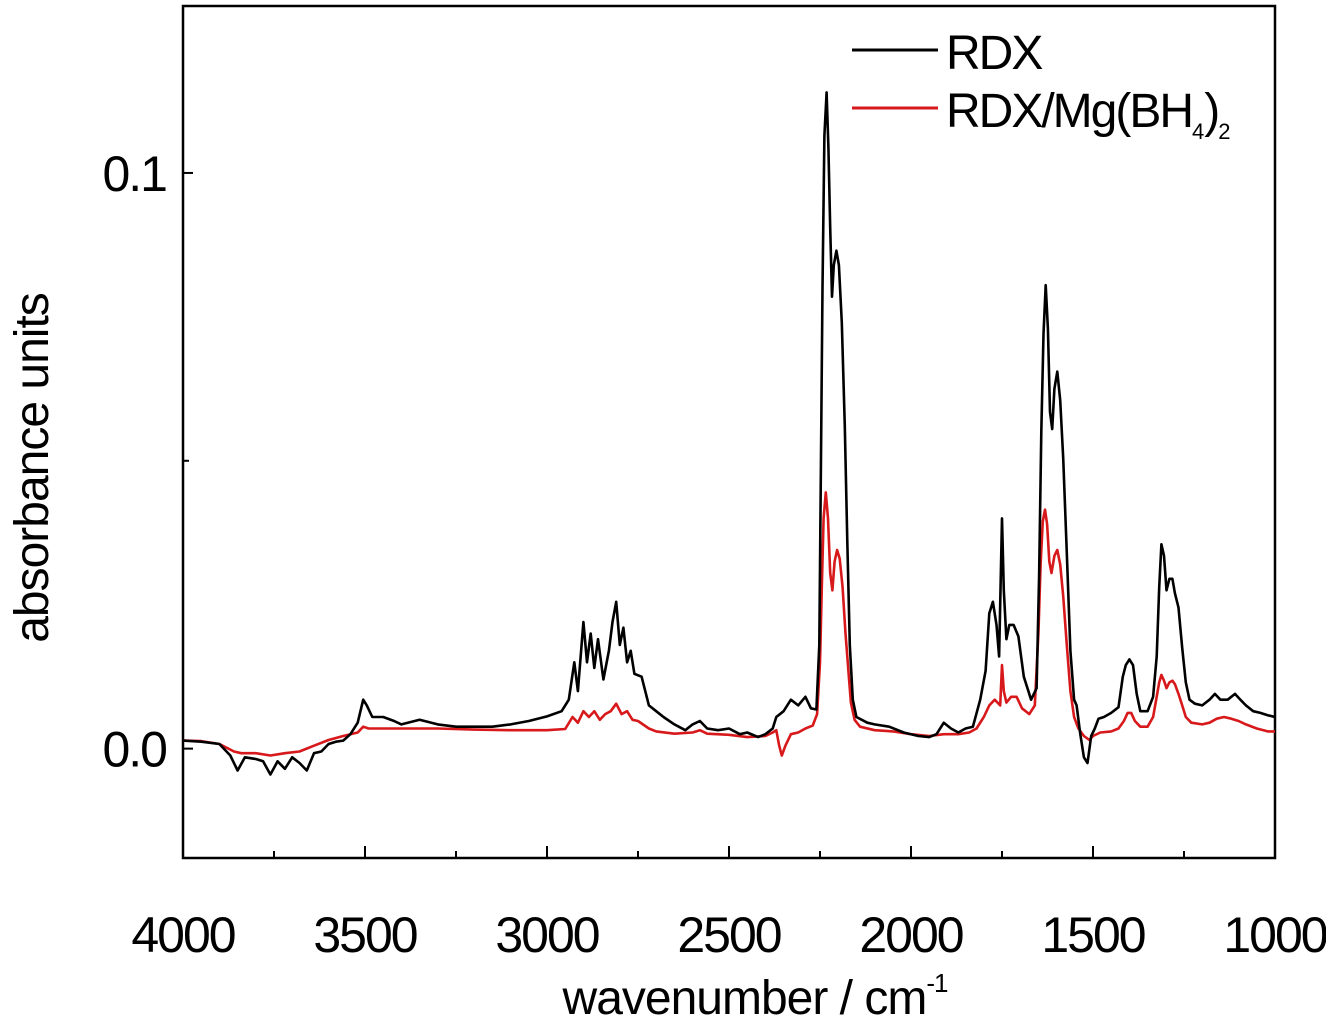  What do you see at coordinates (134, 174) in the screenshot?
I see `y-tick-label: 0.1` at bounding box center [134, 174].